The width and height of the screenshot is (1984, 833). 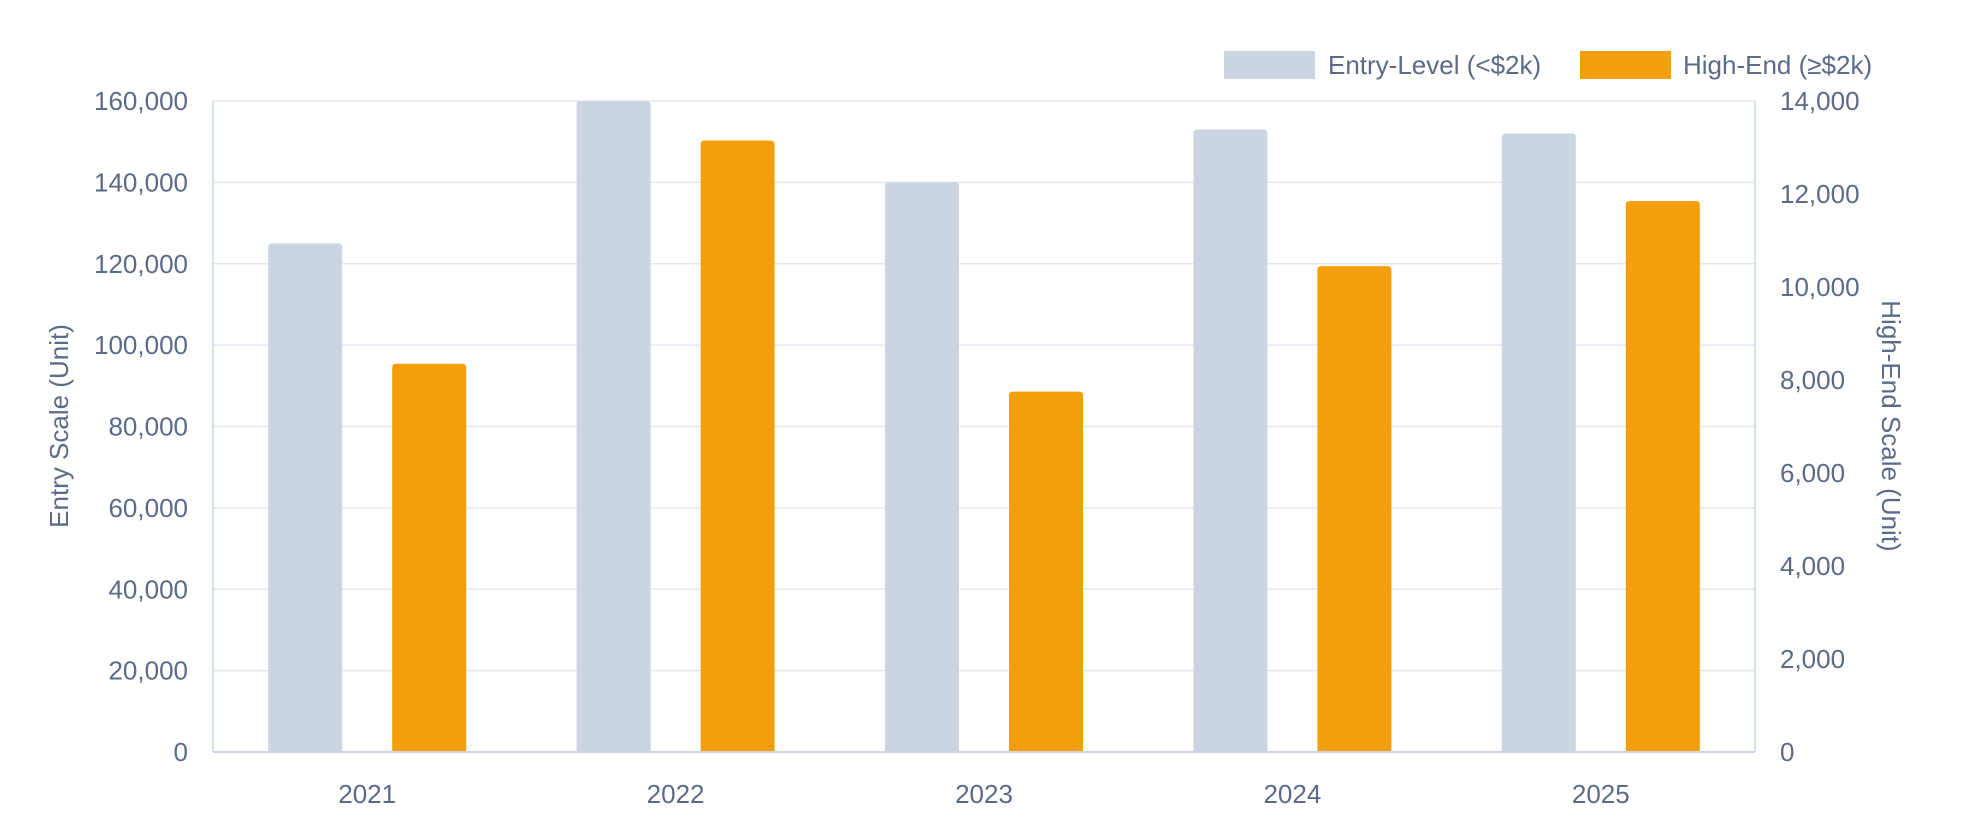 I want to click on left-tick-label: 100,000, so click(x=141, y=345).